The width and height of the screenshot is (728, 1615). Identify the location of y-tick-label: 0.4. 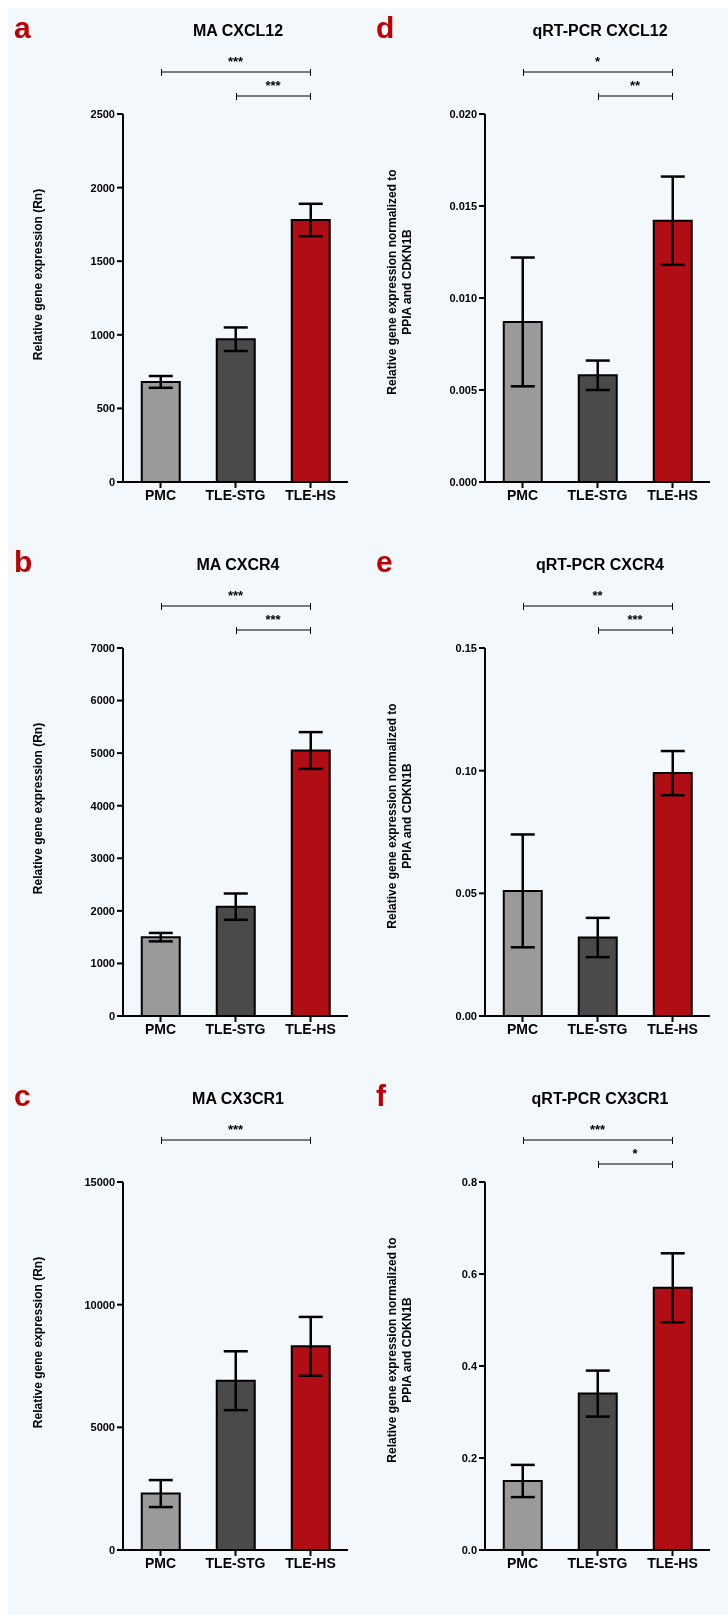
(469, 1365).